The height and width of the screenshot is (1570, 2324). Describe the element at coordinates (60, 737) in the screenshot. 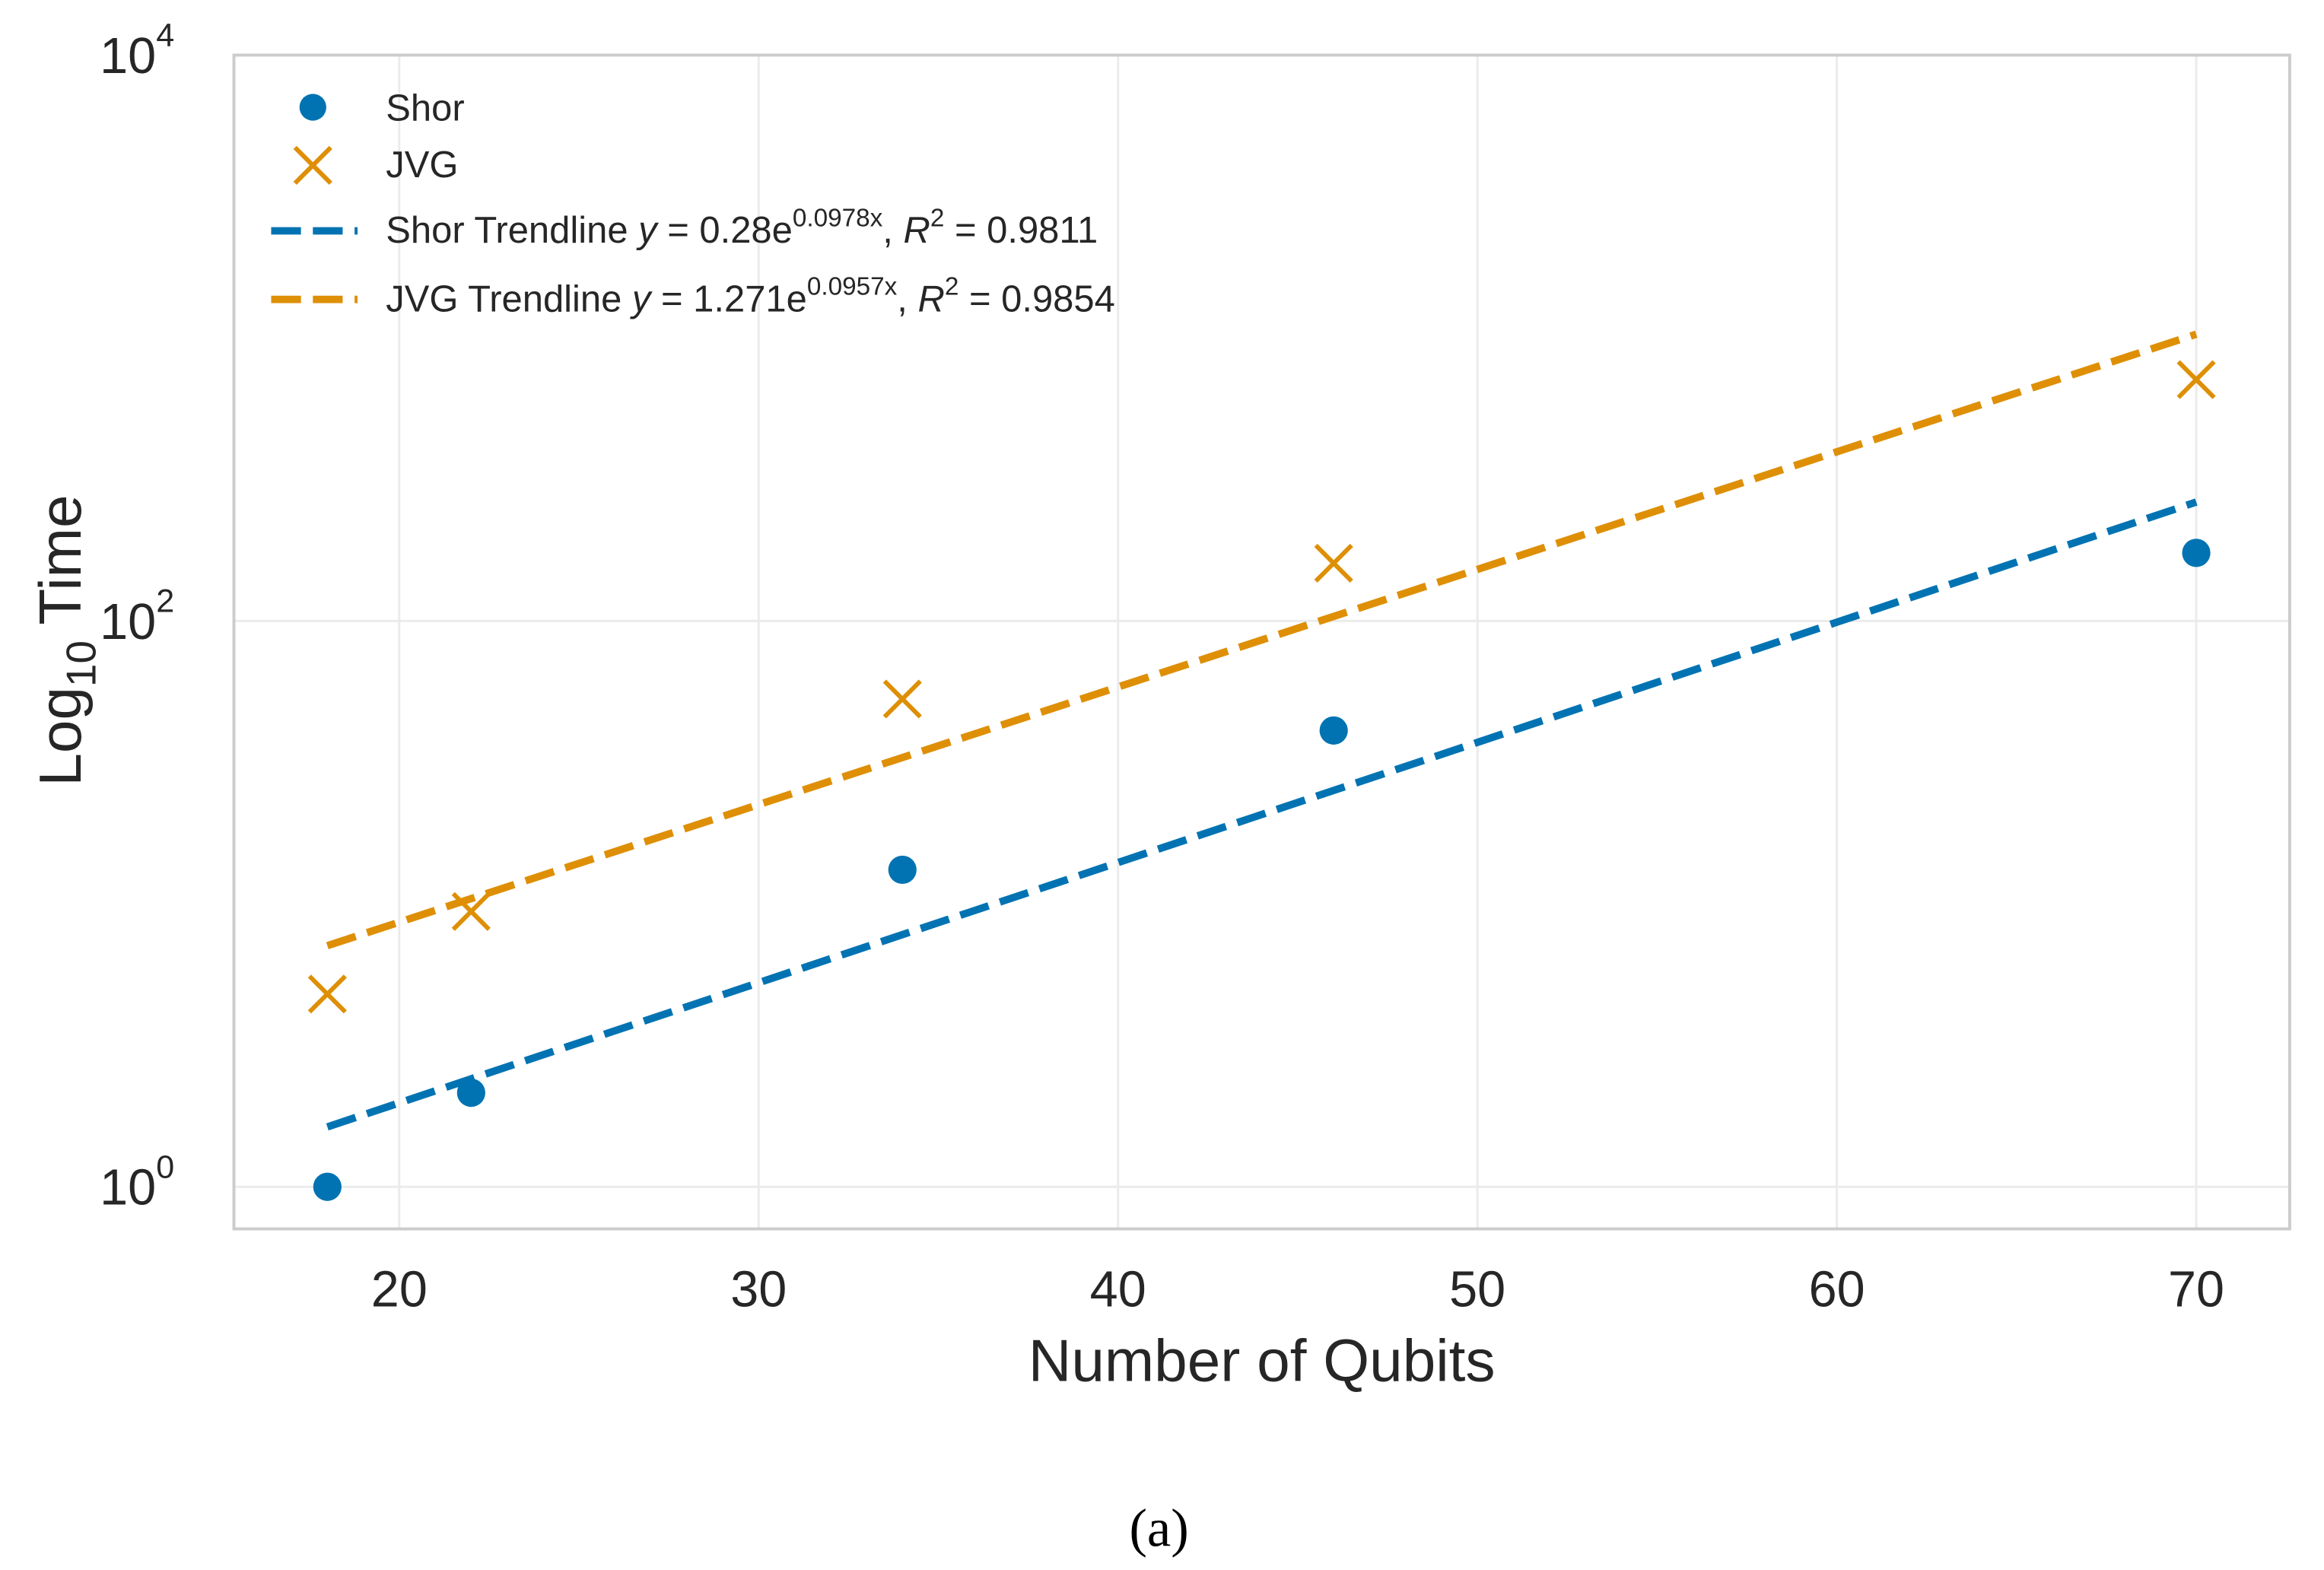

I see `y-label-main: Log` at that location.